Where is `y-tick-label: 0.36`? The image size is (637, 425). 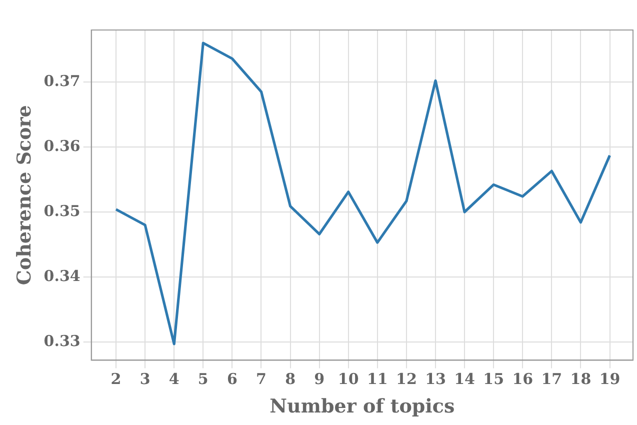 y-tick-label: 0.36 is located at coordinates (62, 145).